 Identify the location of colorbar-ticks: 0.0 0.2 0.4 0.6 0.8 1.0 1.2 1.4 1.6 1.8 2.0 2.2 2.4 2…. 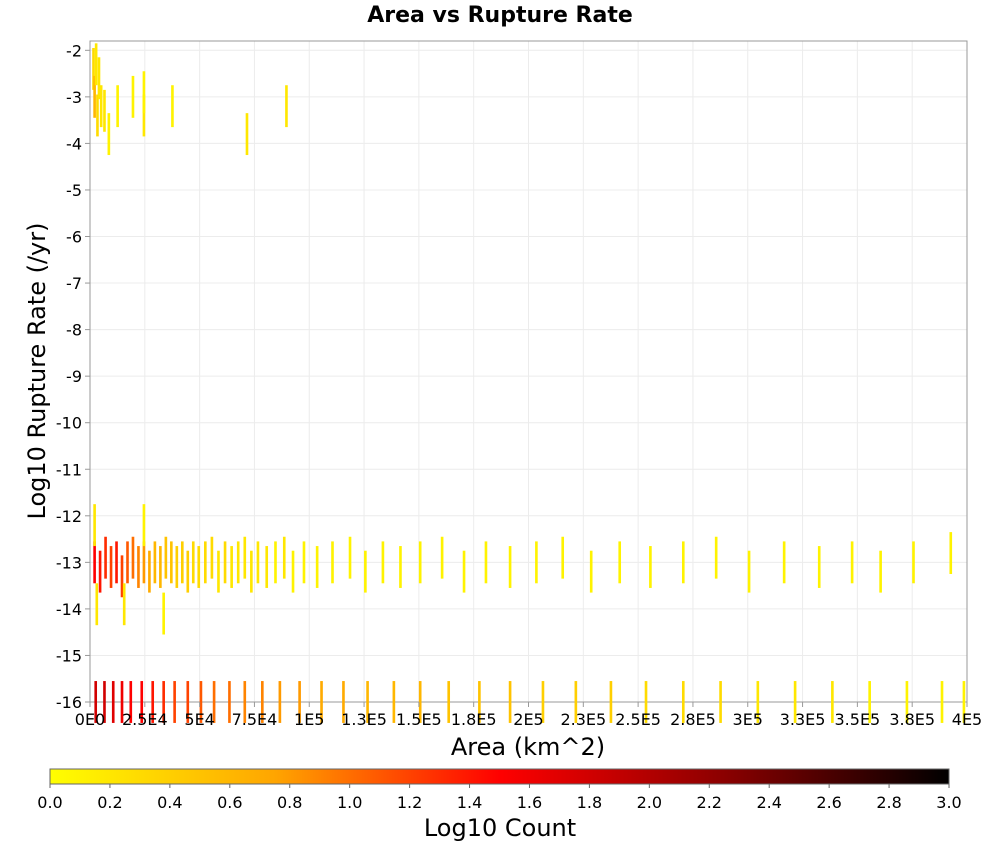
(499, 798).